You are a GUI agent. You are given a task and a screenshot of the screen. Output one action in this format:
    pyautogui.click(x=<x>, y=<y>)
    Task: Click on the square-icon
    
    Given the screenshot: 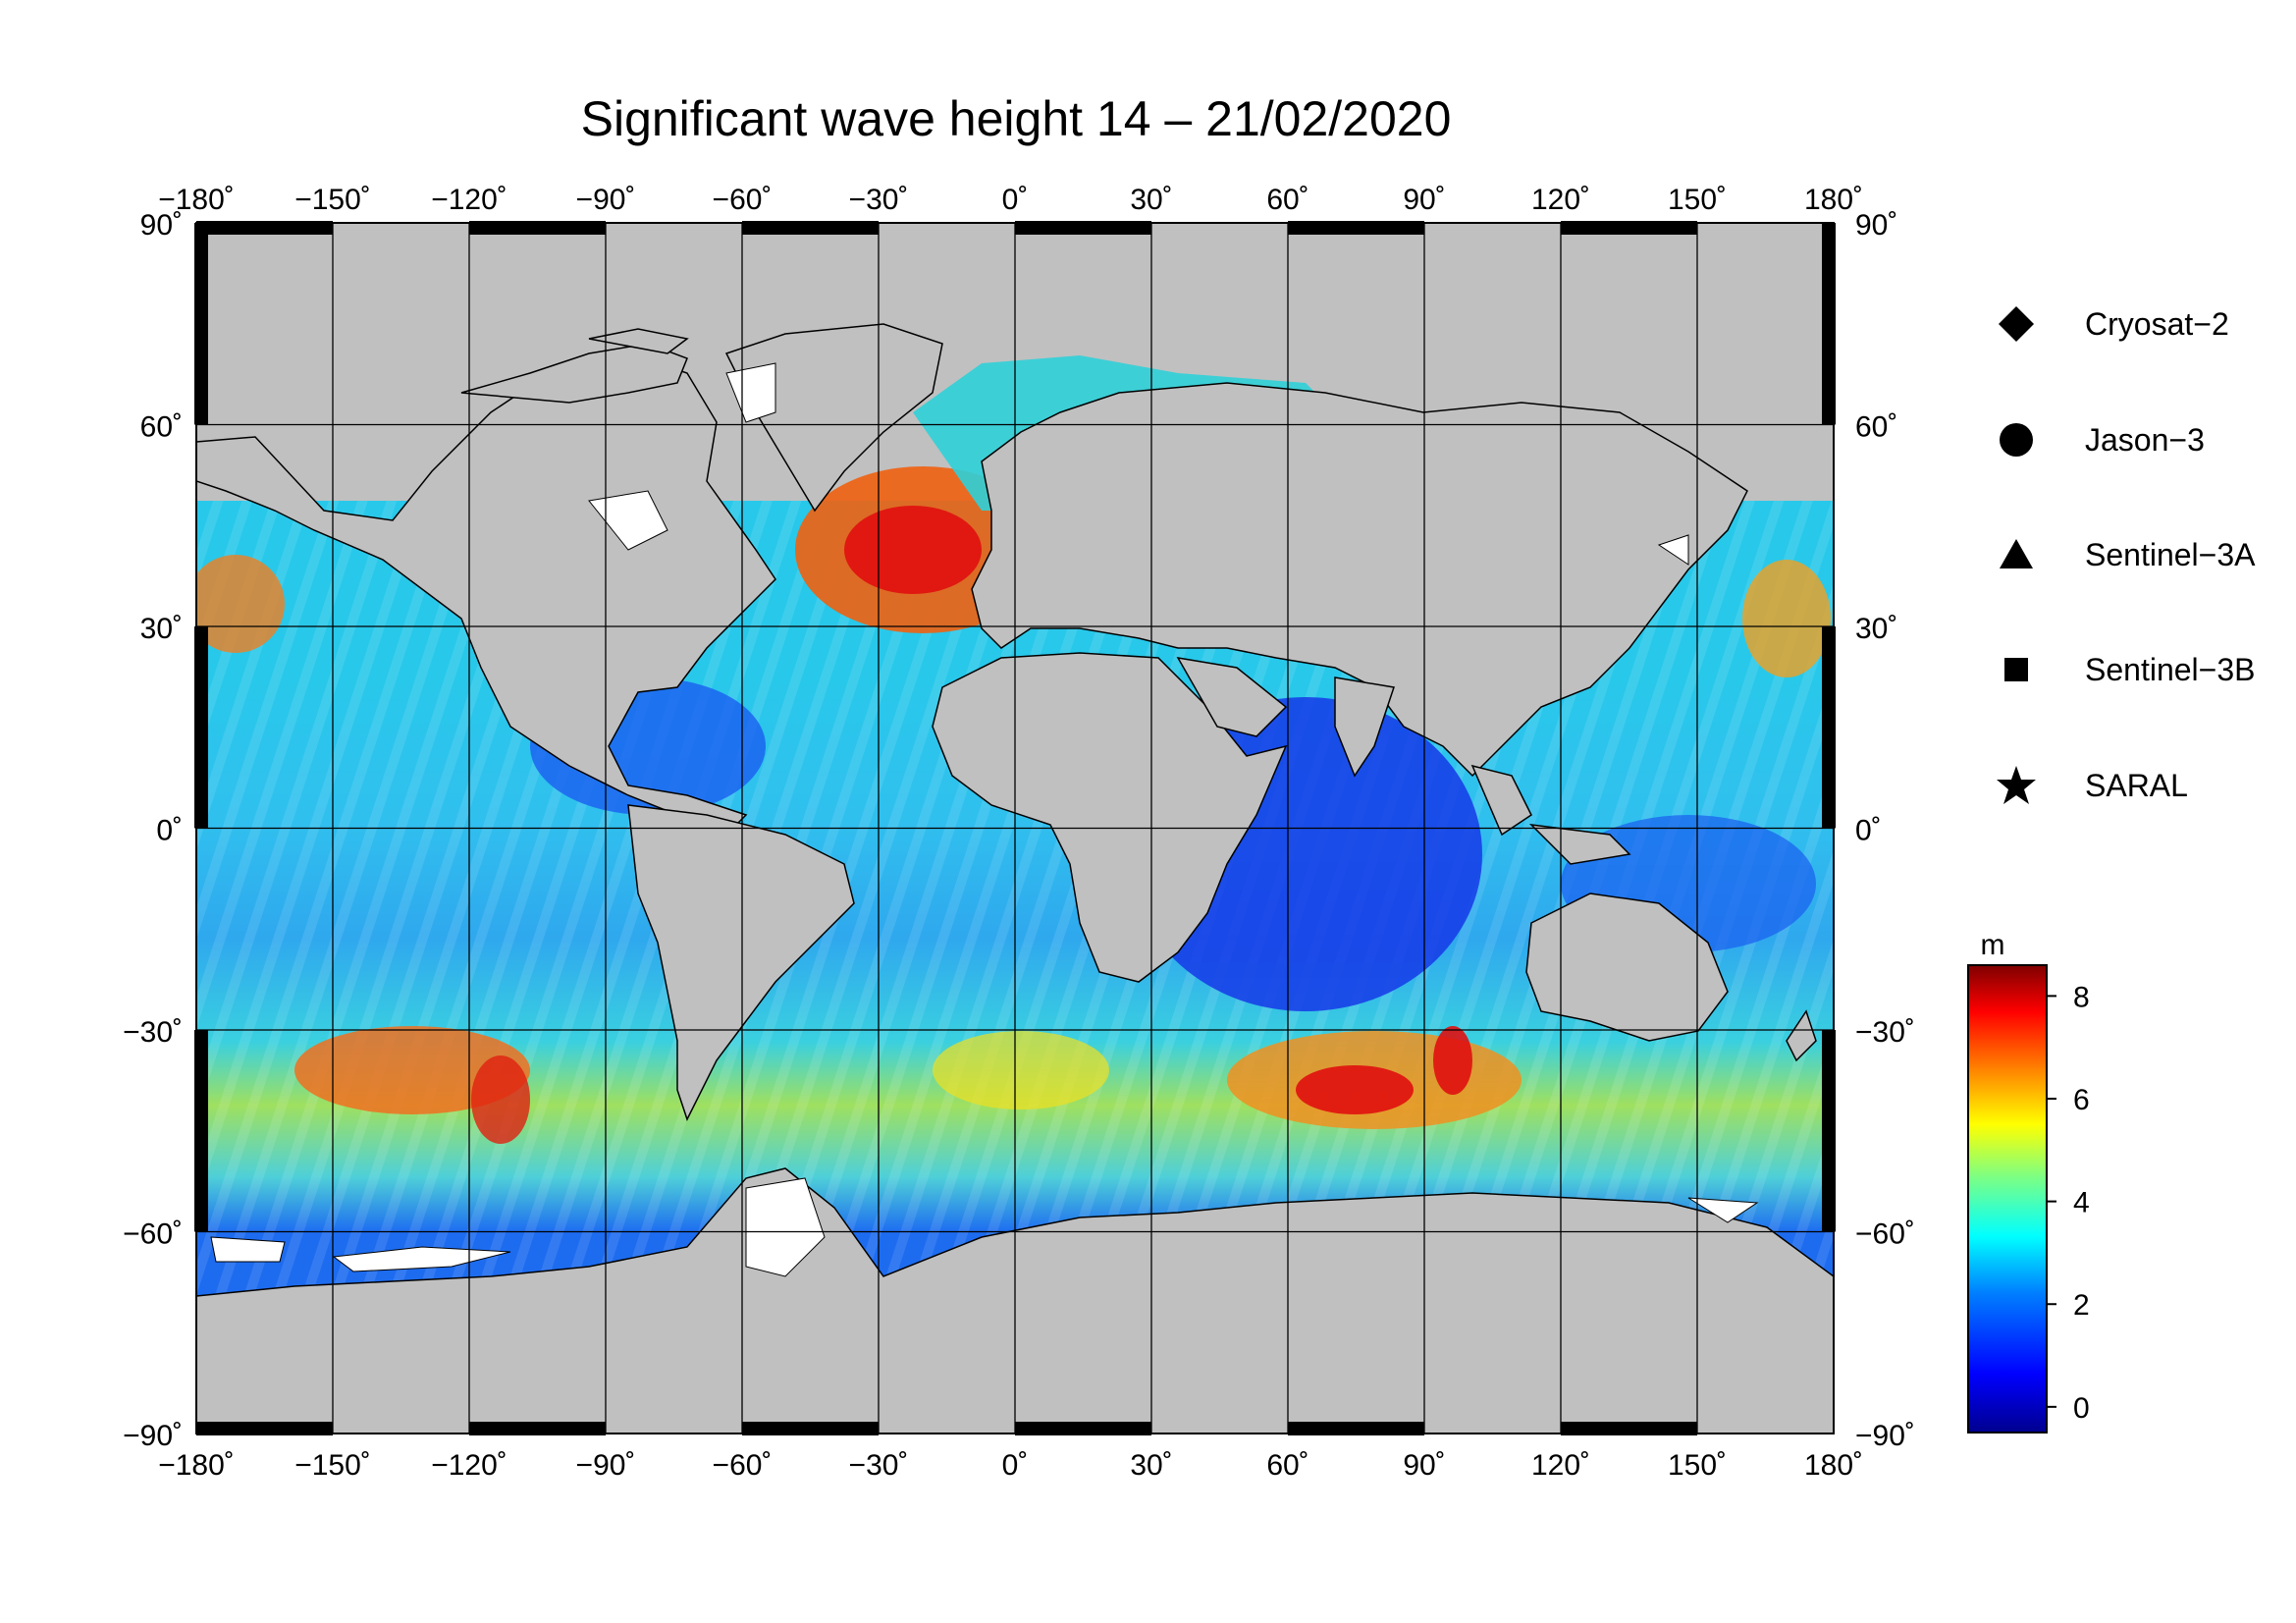 What is the action you would take?
    pyautogui.click(x=2016, y=669)
    